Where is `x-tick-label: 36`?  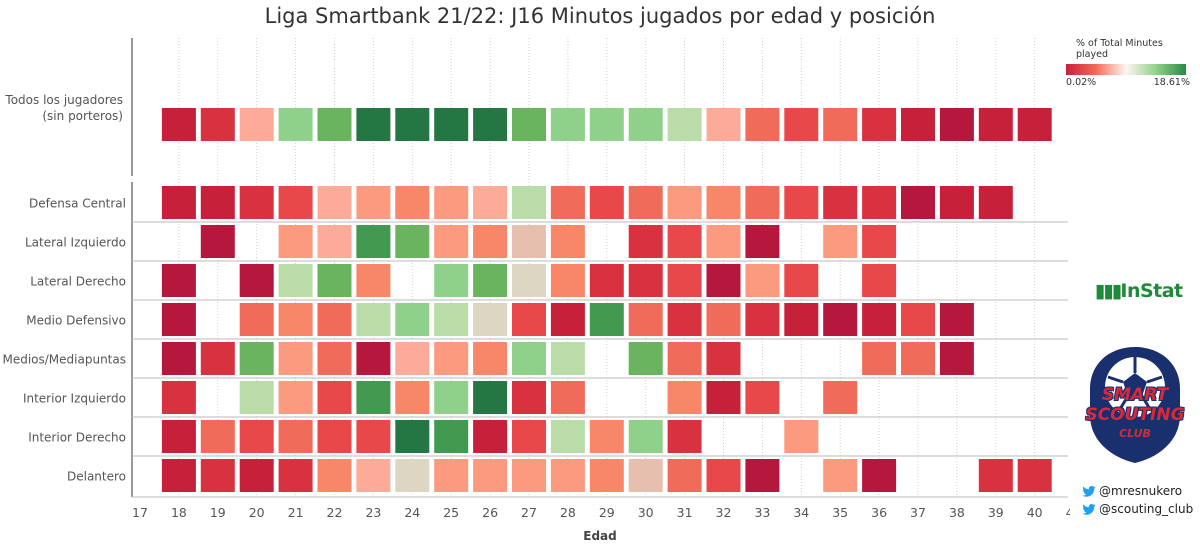
x-tick-label: 36 is located at coordinates (879, 512).